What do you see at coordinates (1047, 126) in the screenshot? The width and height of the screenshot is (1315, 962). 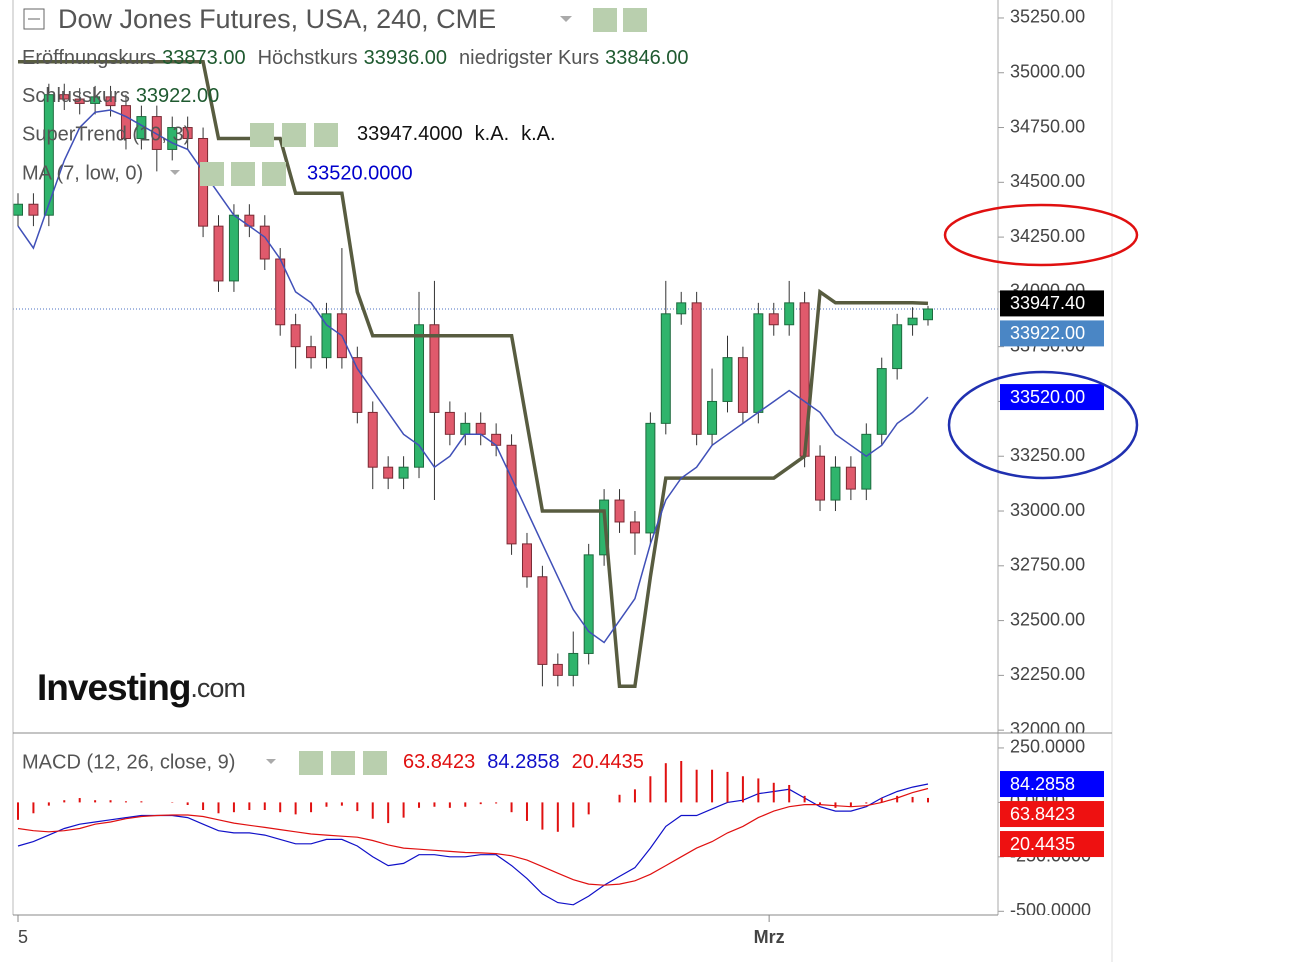 I see `y-tick-label: 34750.00` at bounding box center [1047, 126].